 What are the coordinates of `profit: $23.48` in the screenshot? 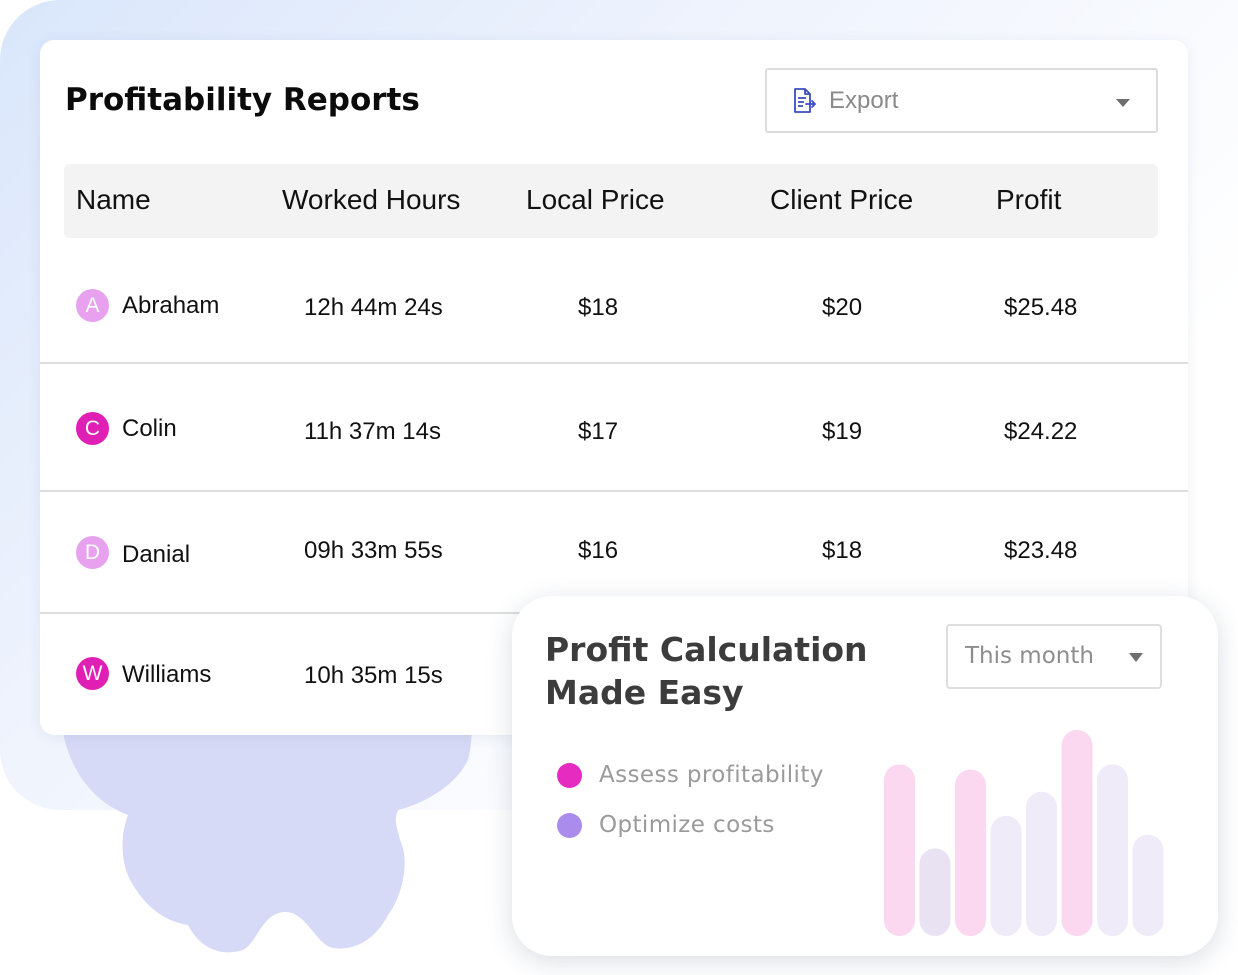 It's located at (1041, 550).